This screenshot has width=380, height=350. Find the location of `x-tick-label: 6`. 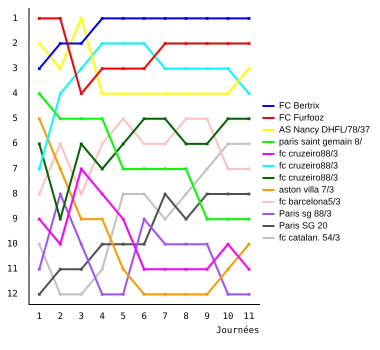

x-tick-label: 6 is located at coordinates (144, 317).